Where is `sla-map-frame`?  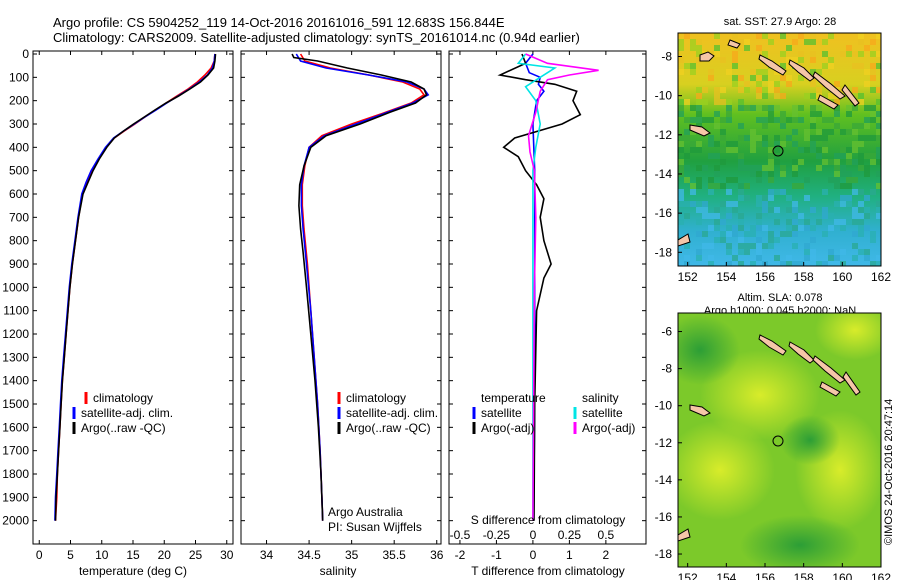 sla-map-frame is located at coordinates (779, 440).